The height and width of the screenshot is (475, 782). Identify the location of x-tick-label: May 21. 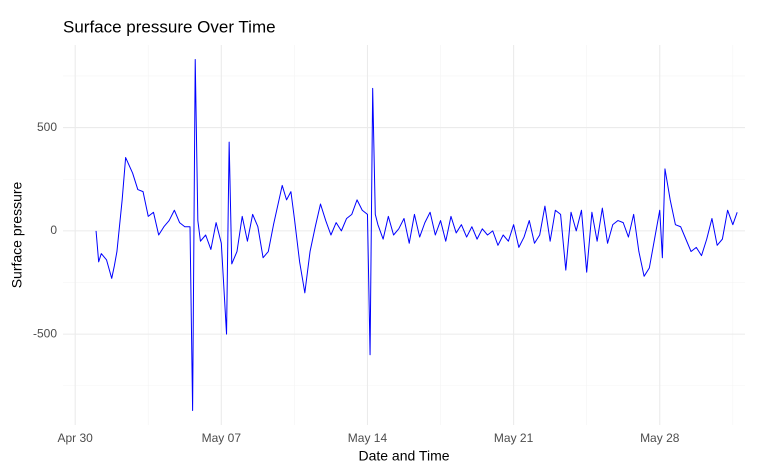
(514, 438).